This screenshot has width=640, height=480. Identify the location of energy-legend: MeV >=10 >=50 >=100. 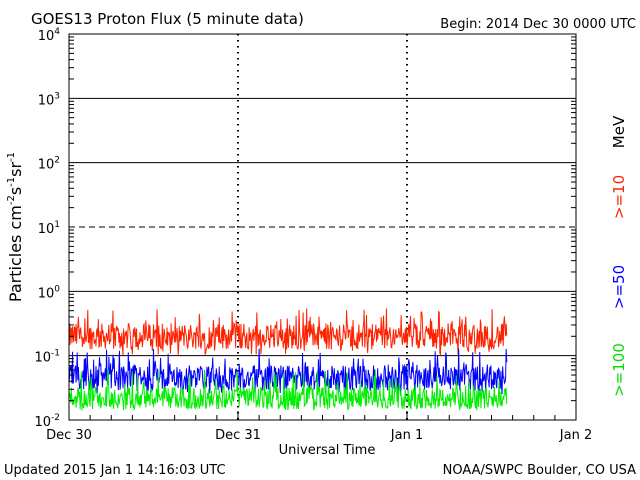
(619, 256).